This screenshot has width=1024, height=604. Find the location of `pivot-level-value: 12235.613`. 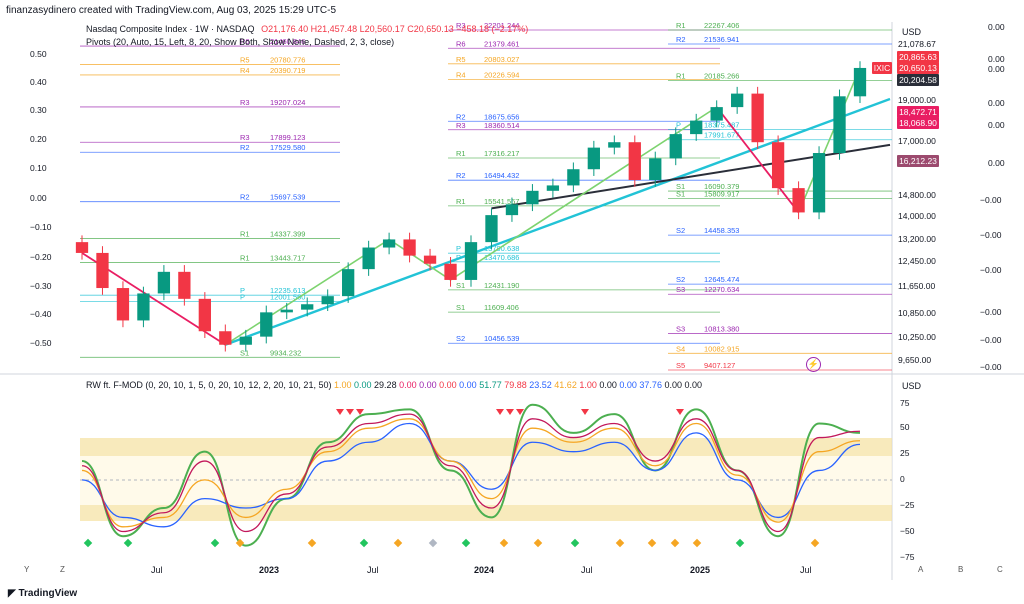

pivot-level-value: 12235.613 is located at coordinates (287, 290).